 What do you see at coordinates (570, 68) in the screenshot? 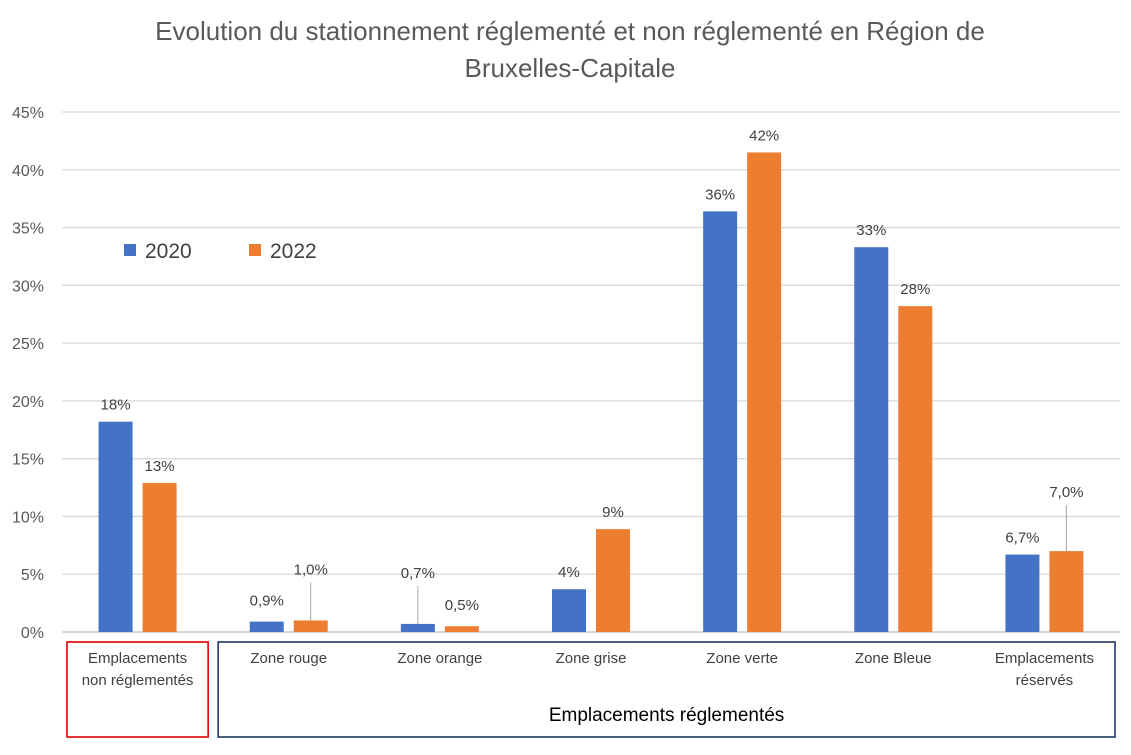
I see `chart-title-line-2: Bruxelles-Capitale` at bounding box center [570, 68].